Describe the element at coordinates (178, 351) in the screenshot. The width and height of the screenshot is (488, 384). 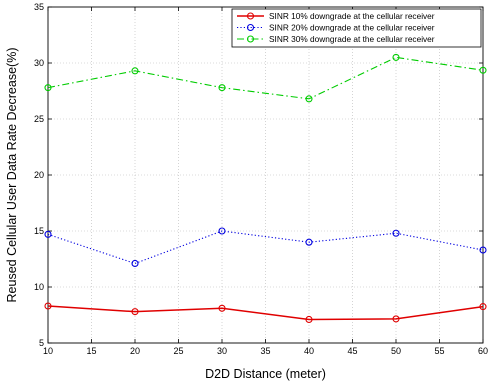
I see `x-tick-label: 25` at that location.